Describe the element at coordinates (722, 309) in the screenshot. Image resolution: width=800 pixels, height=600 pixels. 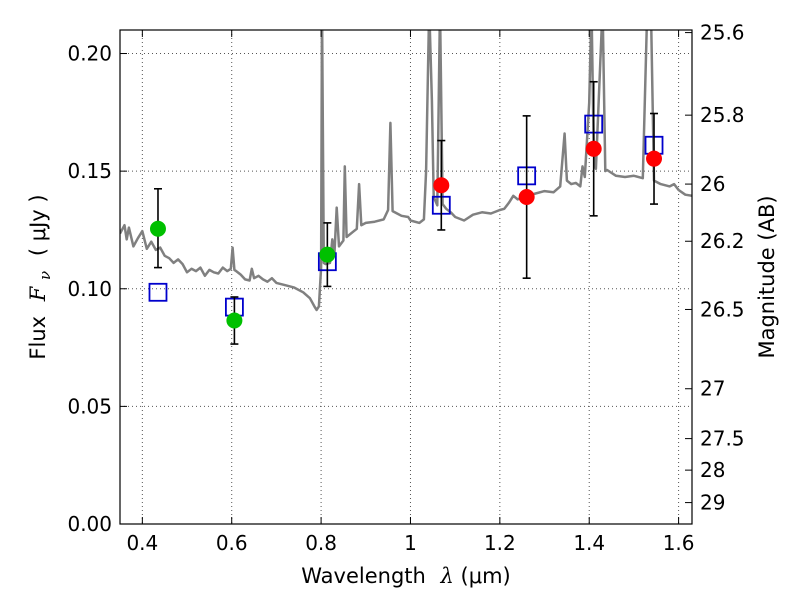
I see `y2-tick-label: 26.5` at that location.